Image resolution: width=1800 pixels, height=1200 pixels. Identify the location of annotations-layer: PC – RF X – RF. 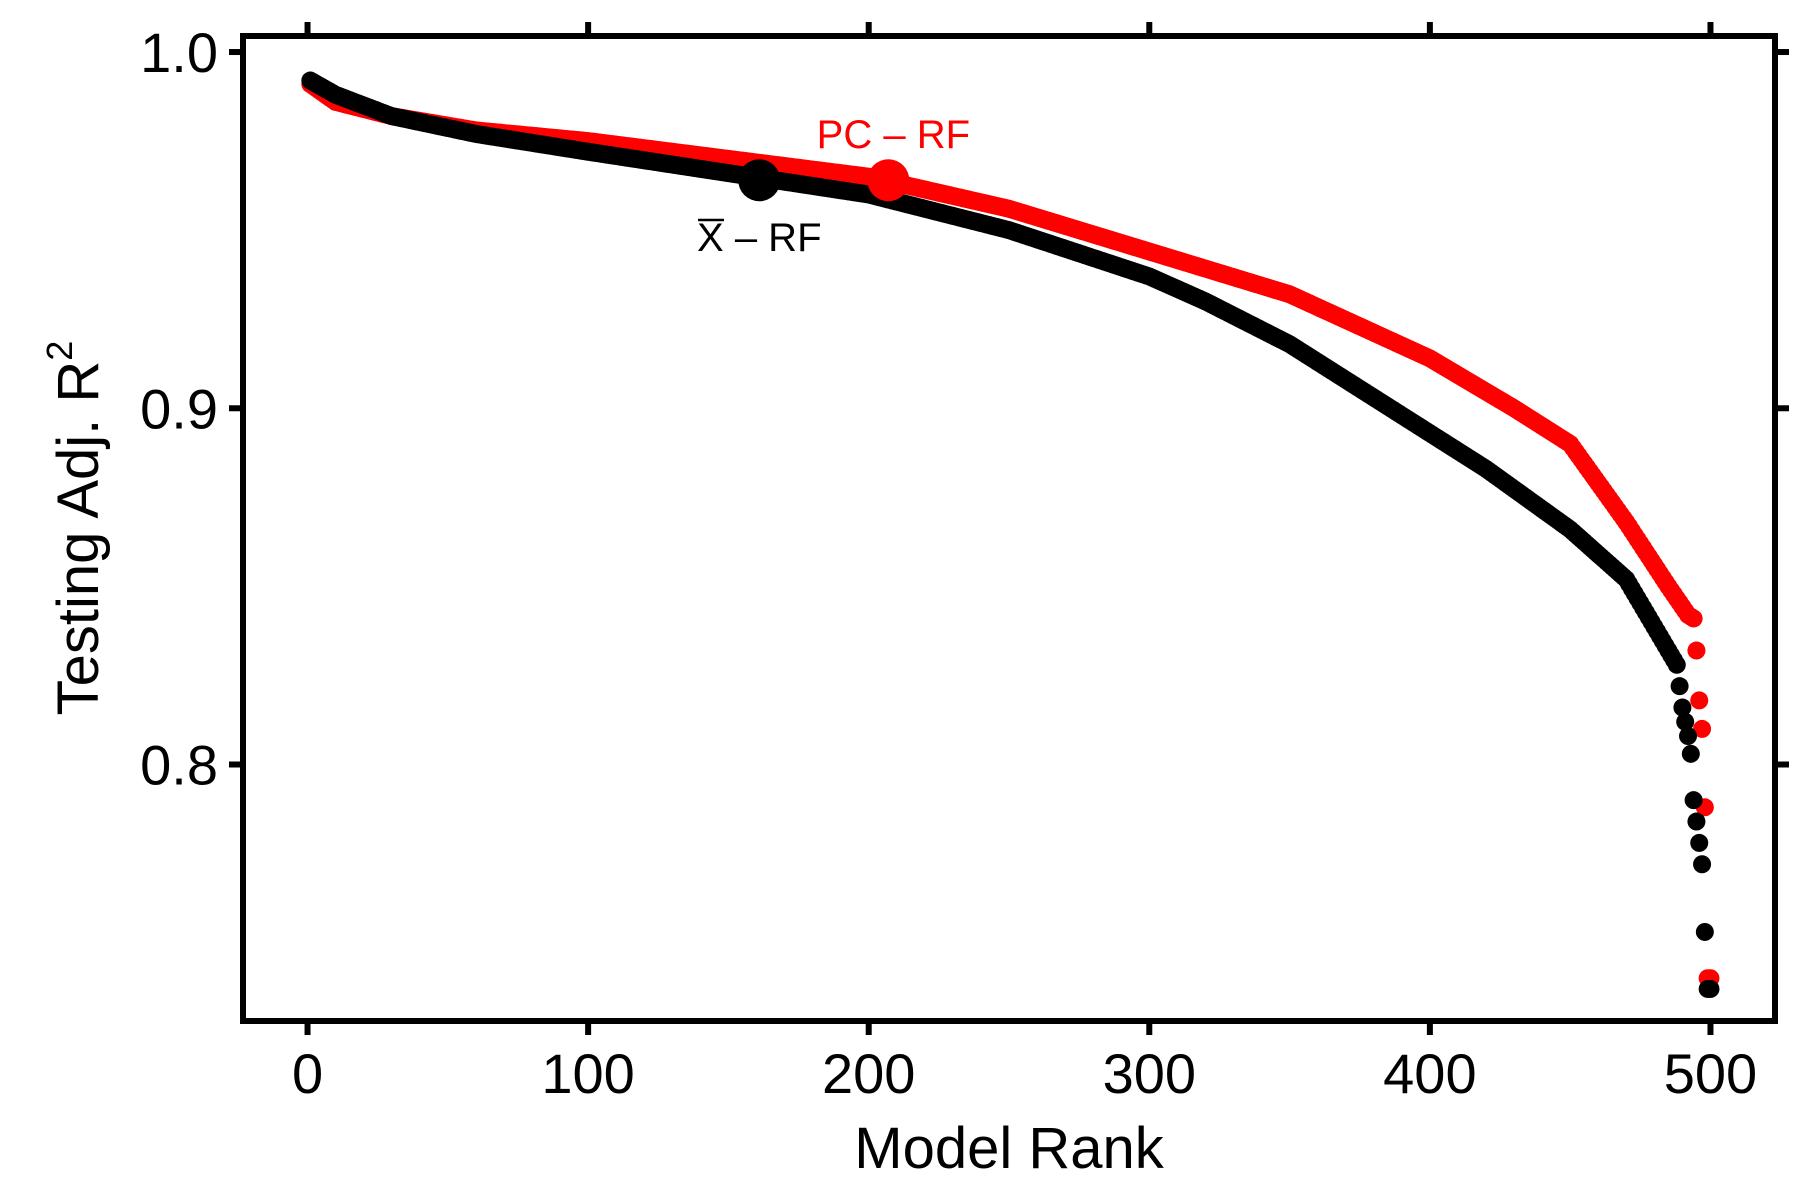
(833, 186).